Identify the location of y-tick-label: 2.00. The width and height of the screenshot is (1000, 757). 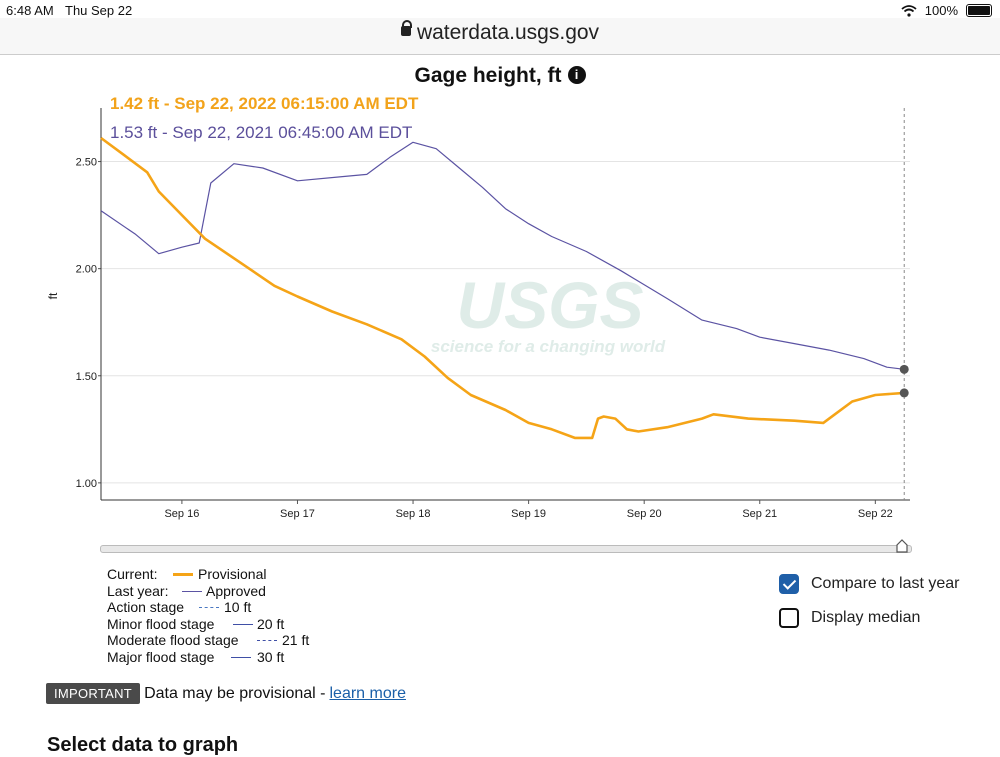
(86, 270).